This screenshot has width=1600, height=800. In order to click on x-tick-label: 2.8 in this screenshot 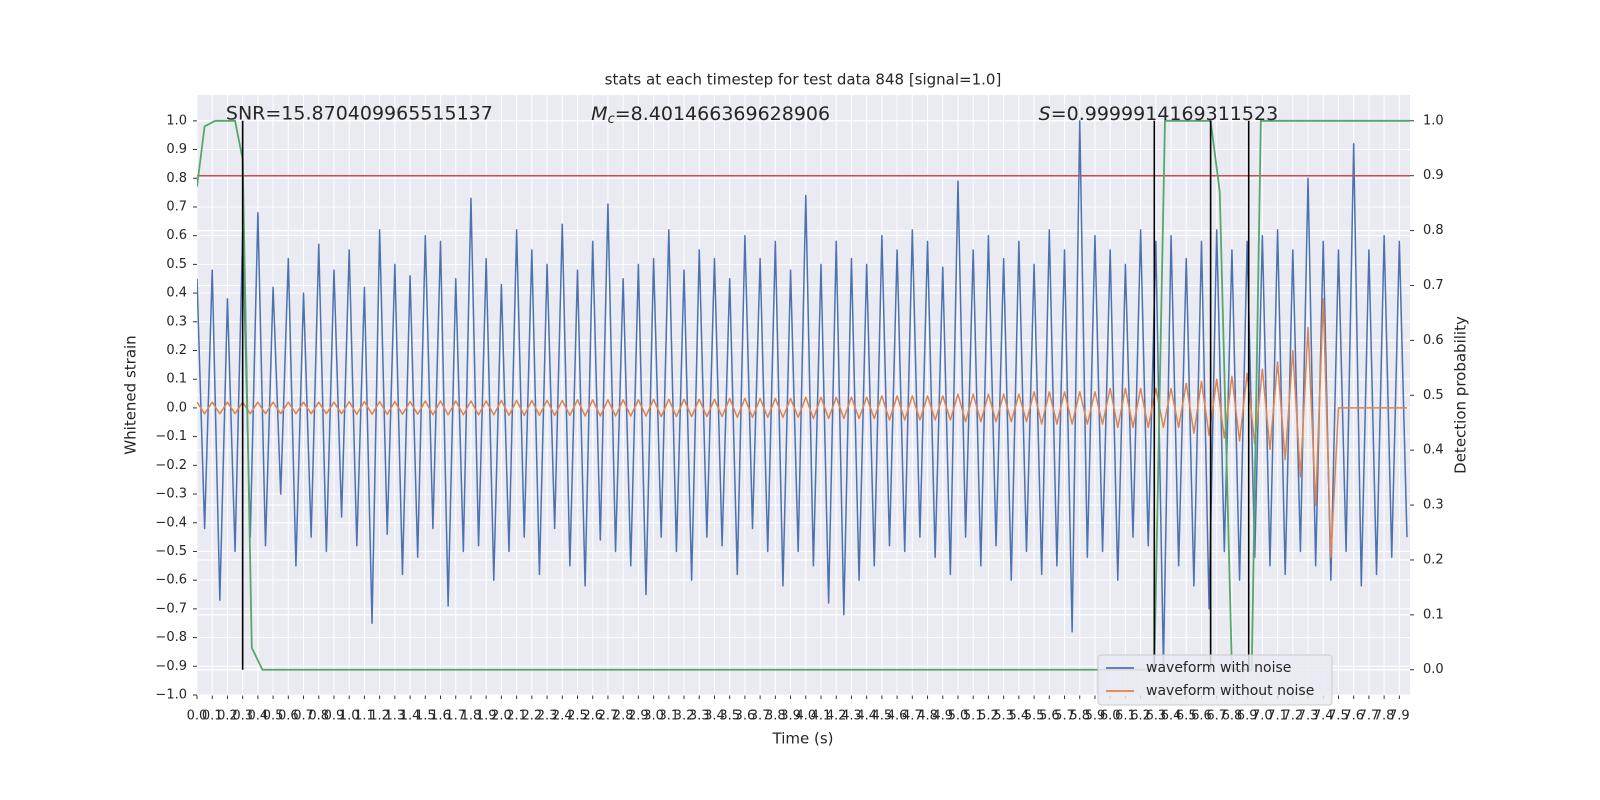, I will do `click(623, 716)`.